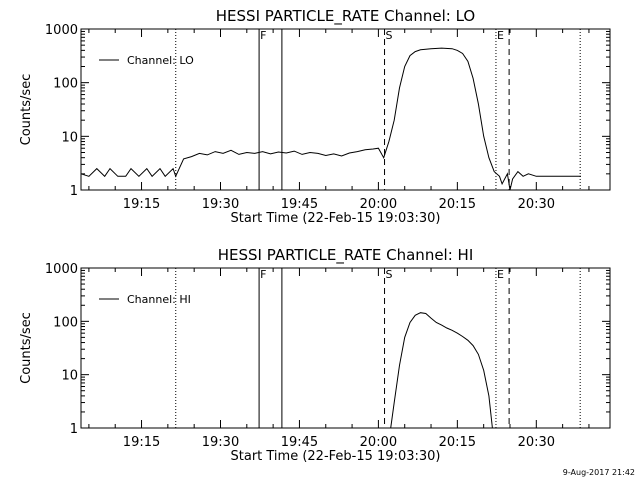 This screenshot has width=640, height=484. Describe the element at coordinates (441, 370) in the screenshot. I see `series-line-hi` at that location.